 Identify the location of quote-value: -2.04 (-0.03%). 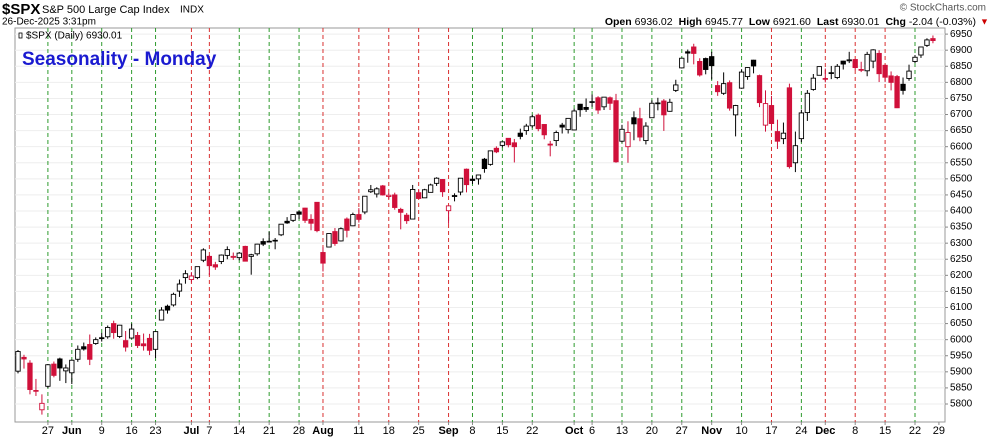
(942, 22).